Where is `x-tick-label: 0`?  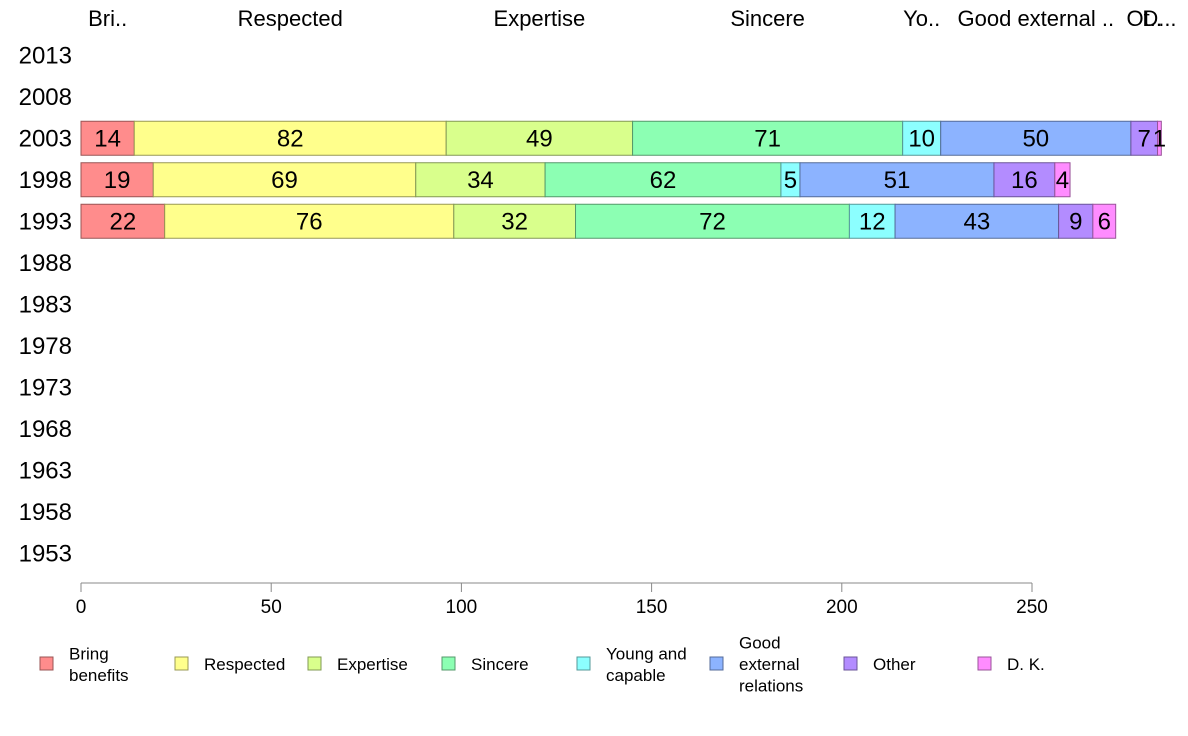 x-tick-label: 0 is located at coordinates (81, 607).